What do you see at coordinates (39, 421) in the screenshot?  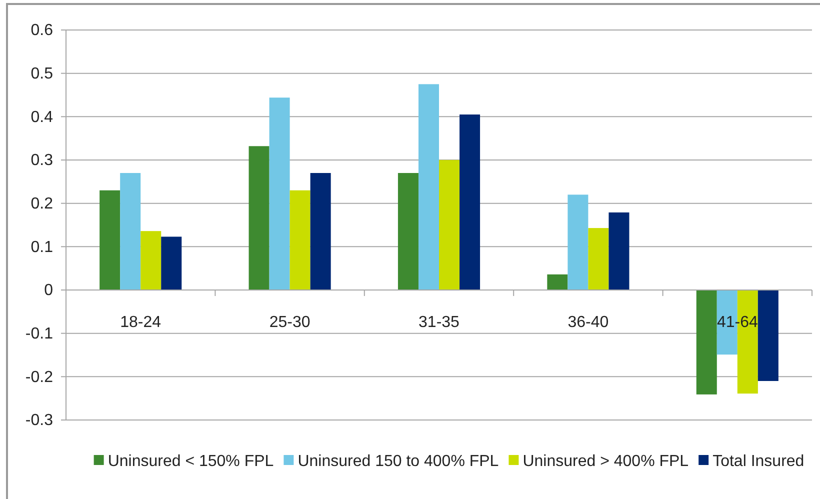 I see `y-tick-label: -0.3` at bounding box center [39, 421].